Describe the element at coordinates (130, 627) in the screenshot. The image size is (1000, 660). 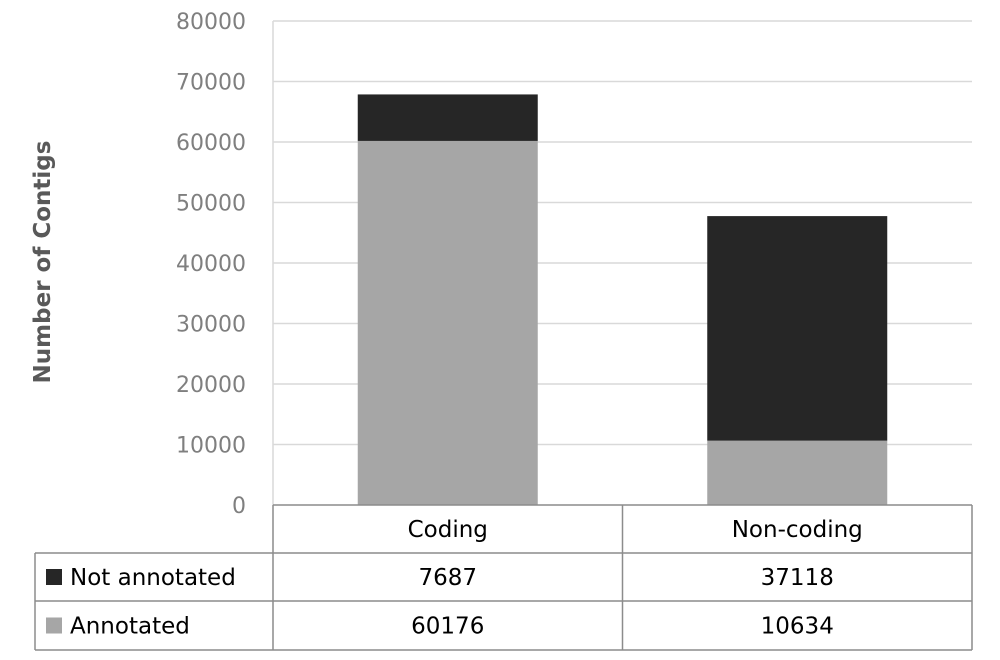
I see `legend-label: Annotated` at that location.